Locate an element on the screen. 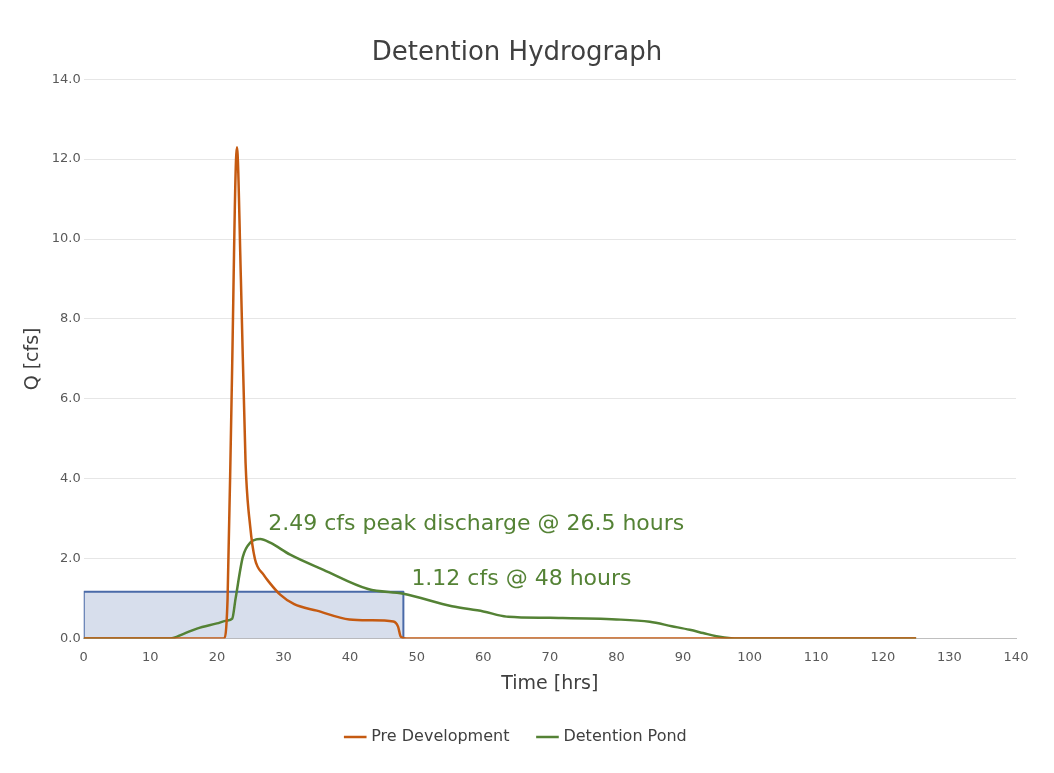 This screenshot has width=1054, height=773. y-tick-label: 4.0 is located at coordinates (70, 478).